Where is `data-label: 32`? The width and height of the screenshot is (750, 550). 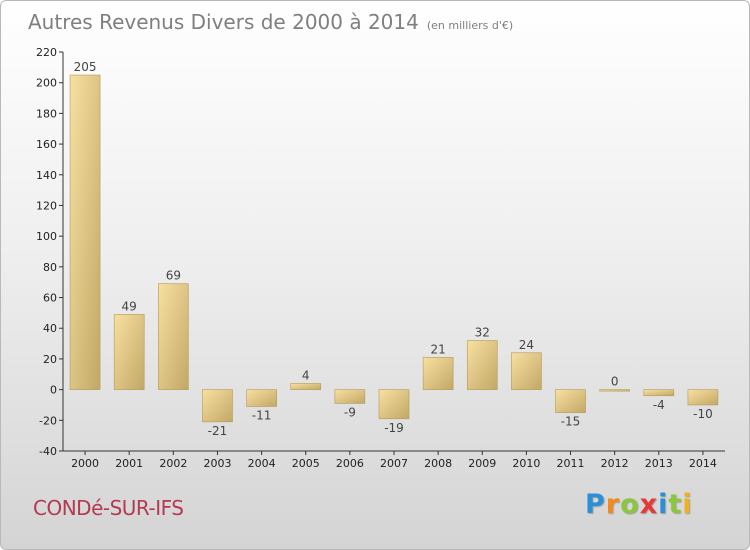
data-label: 32 is located at coordinates (482, 333).